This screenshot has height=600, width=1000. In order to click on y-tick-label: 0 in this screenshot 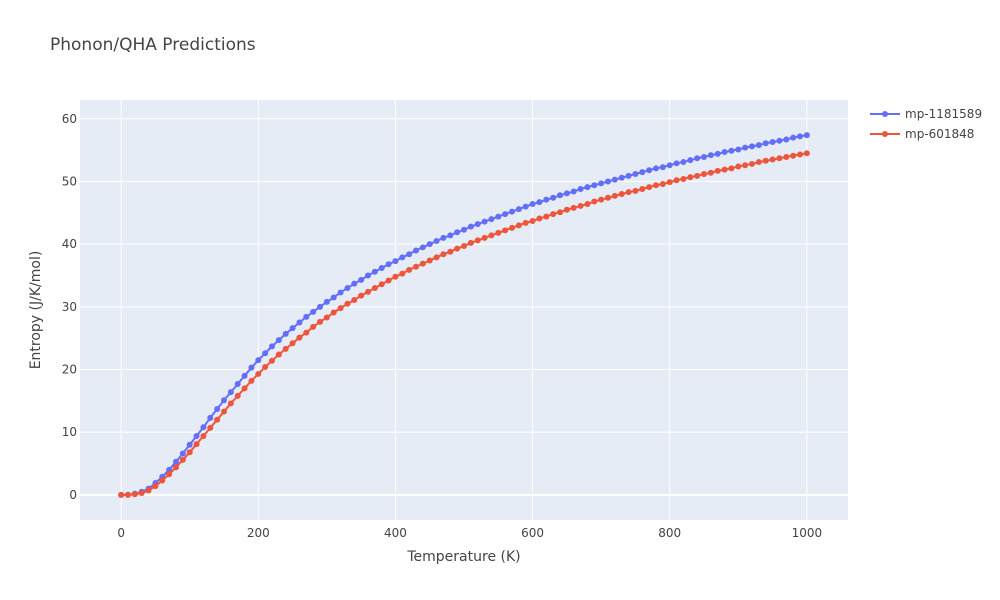, I will do `click(73, 495)`.